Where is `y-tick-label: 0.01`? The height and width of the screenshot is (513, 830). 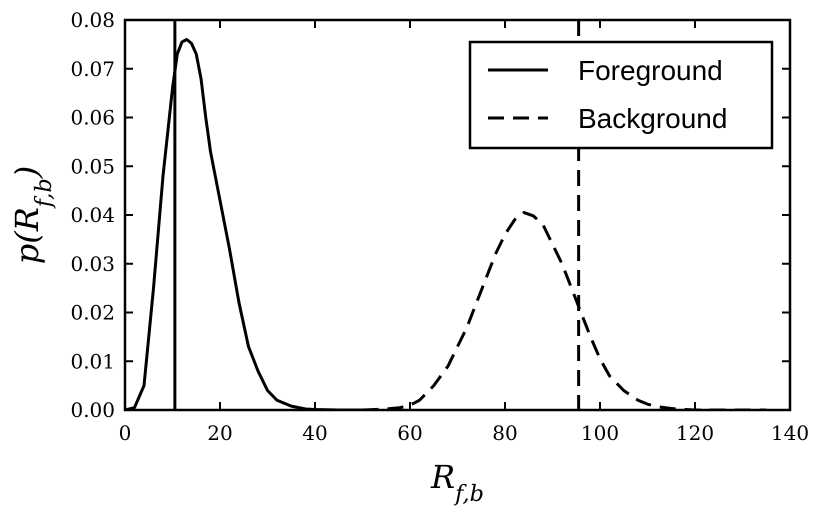 y-tick-label: 0.01 is located at coordinates (92, 361).